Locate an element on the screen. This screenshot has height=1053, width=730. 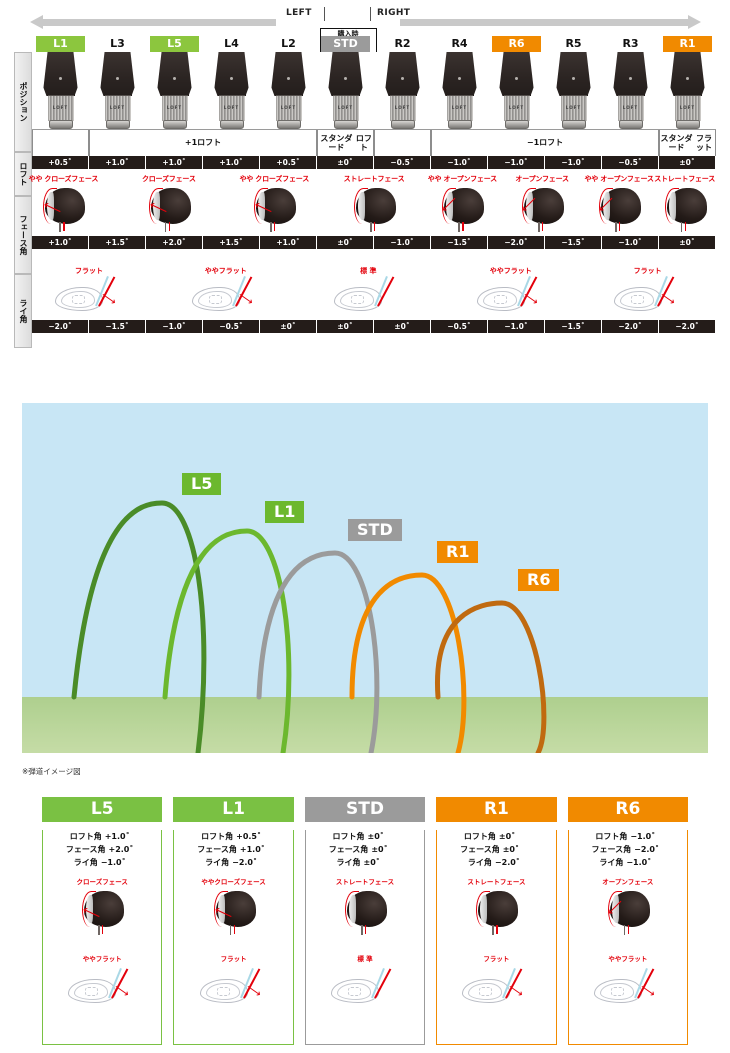
lie-value-10: −2.0˚ is located at coordinates (630, 326).